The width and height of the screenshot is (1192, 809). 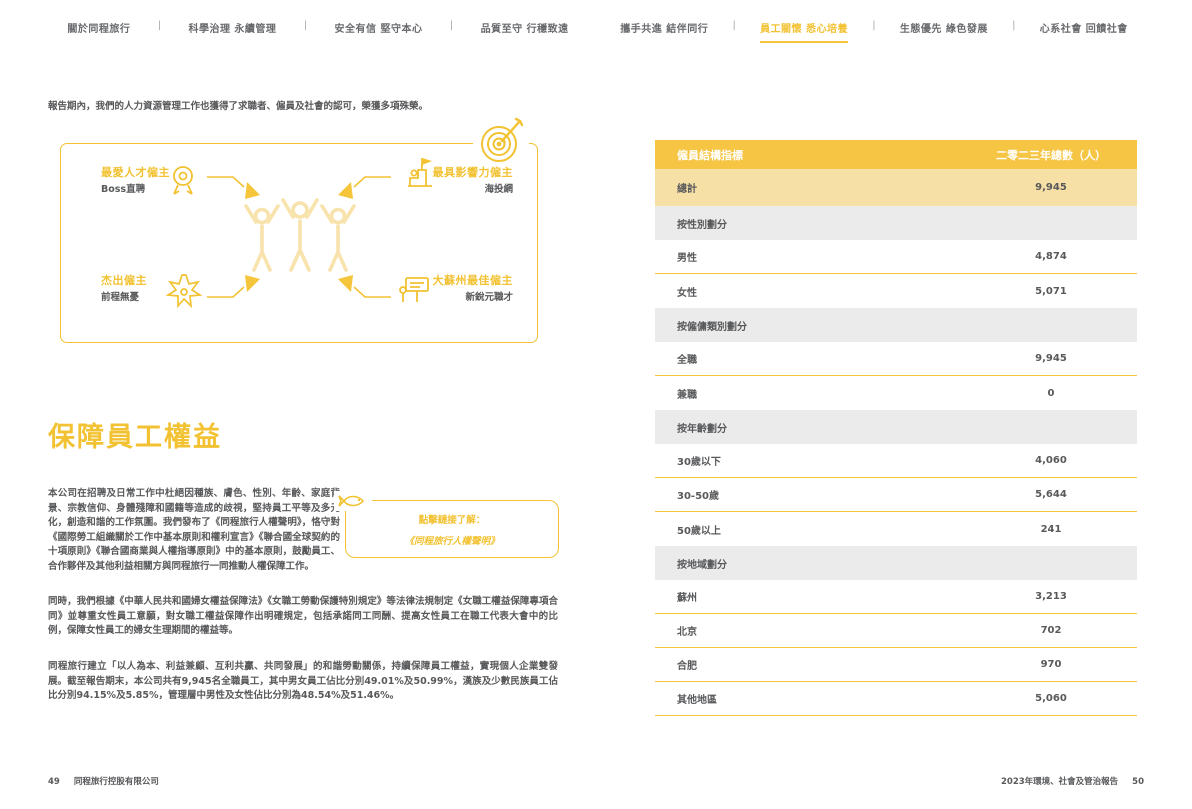 What do you see at coordinates (687, 666) in the screenshot?
I see `row-label: 合肥` at bounding box center [687, 666].